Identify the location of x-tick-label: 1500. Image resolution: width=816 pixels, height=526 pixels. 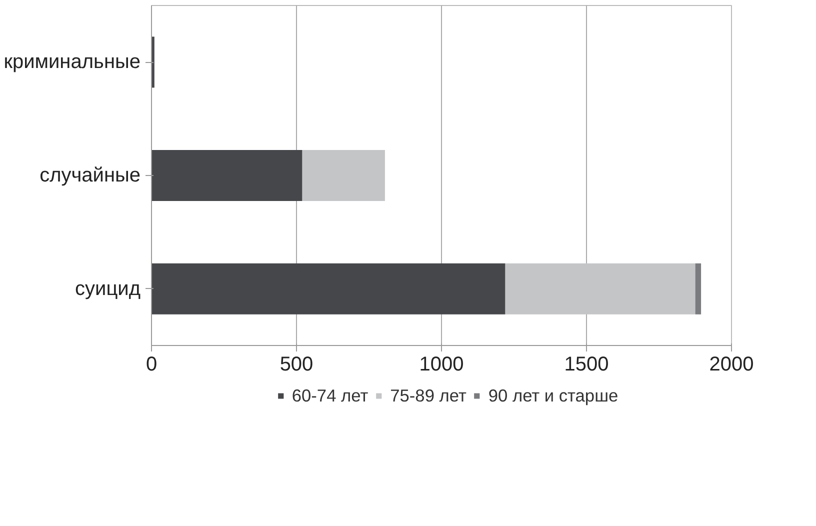
(586, 365).